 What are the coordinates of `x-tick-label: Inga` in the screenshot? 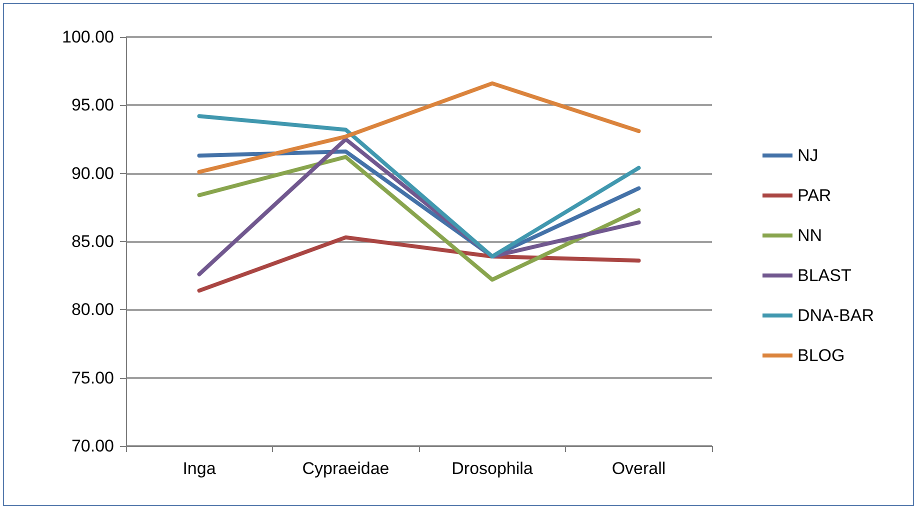 It's located at (199, 468).